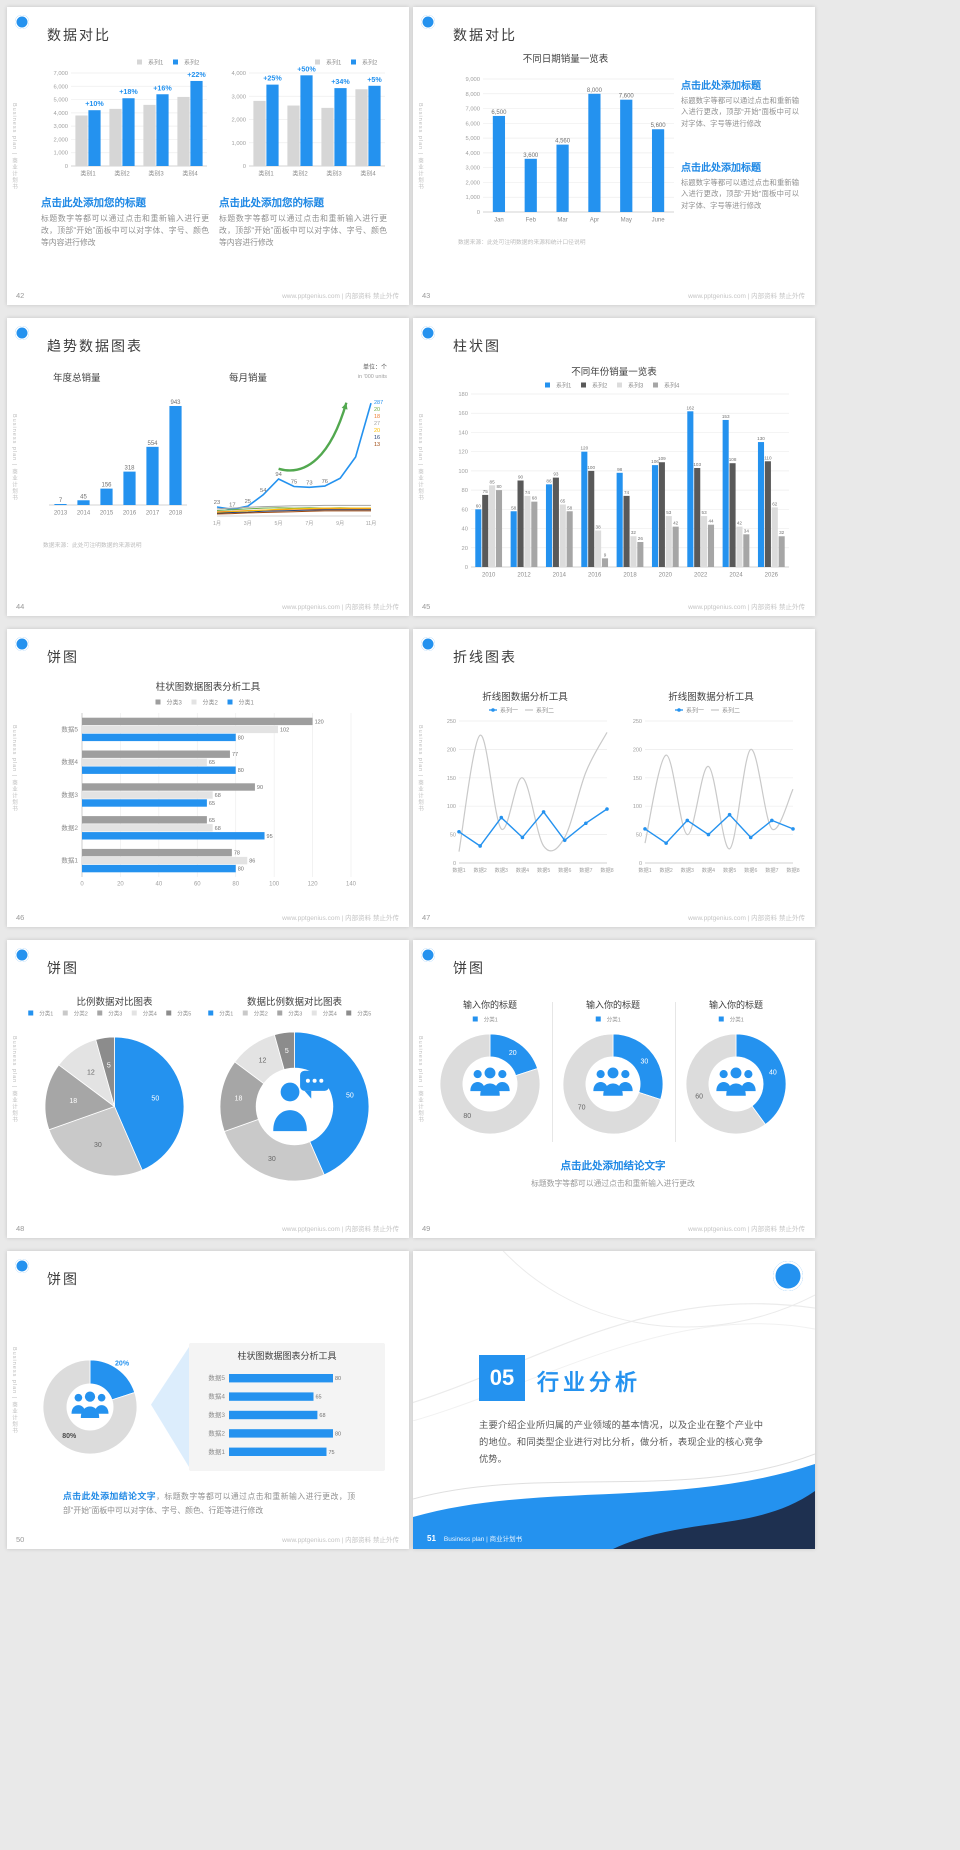 The image size is (960, 1850). What do you see at coordinates (772, 576) in the screenshot?
I see `svg-text: 2026` at bounding box center [772, 576].